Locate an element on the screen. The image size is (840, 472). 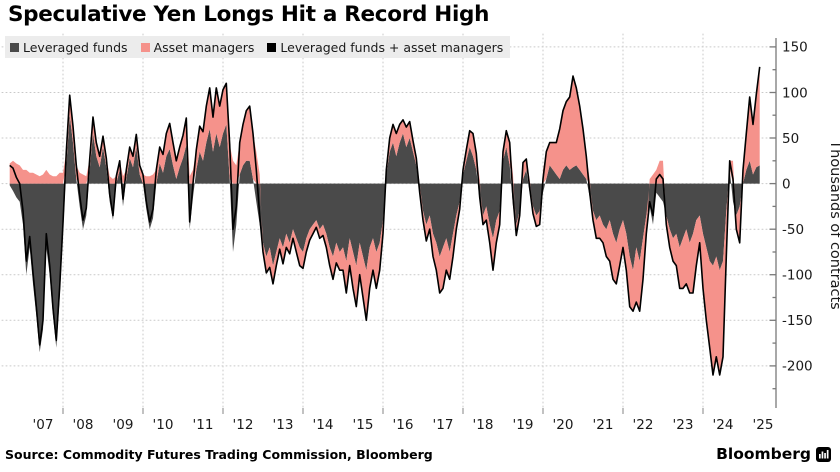
y-tick-label: 0 is located at coordinates (786, 184).